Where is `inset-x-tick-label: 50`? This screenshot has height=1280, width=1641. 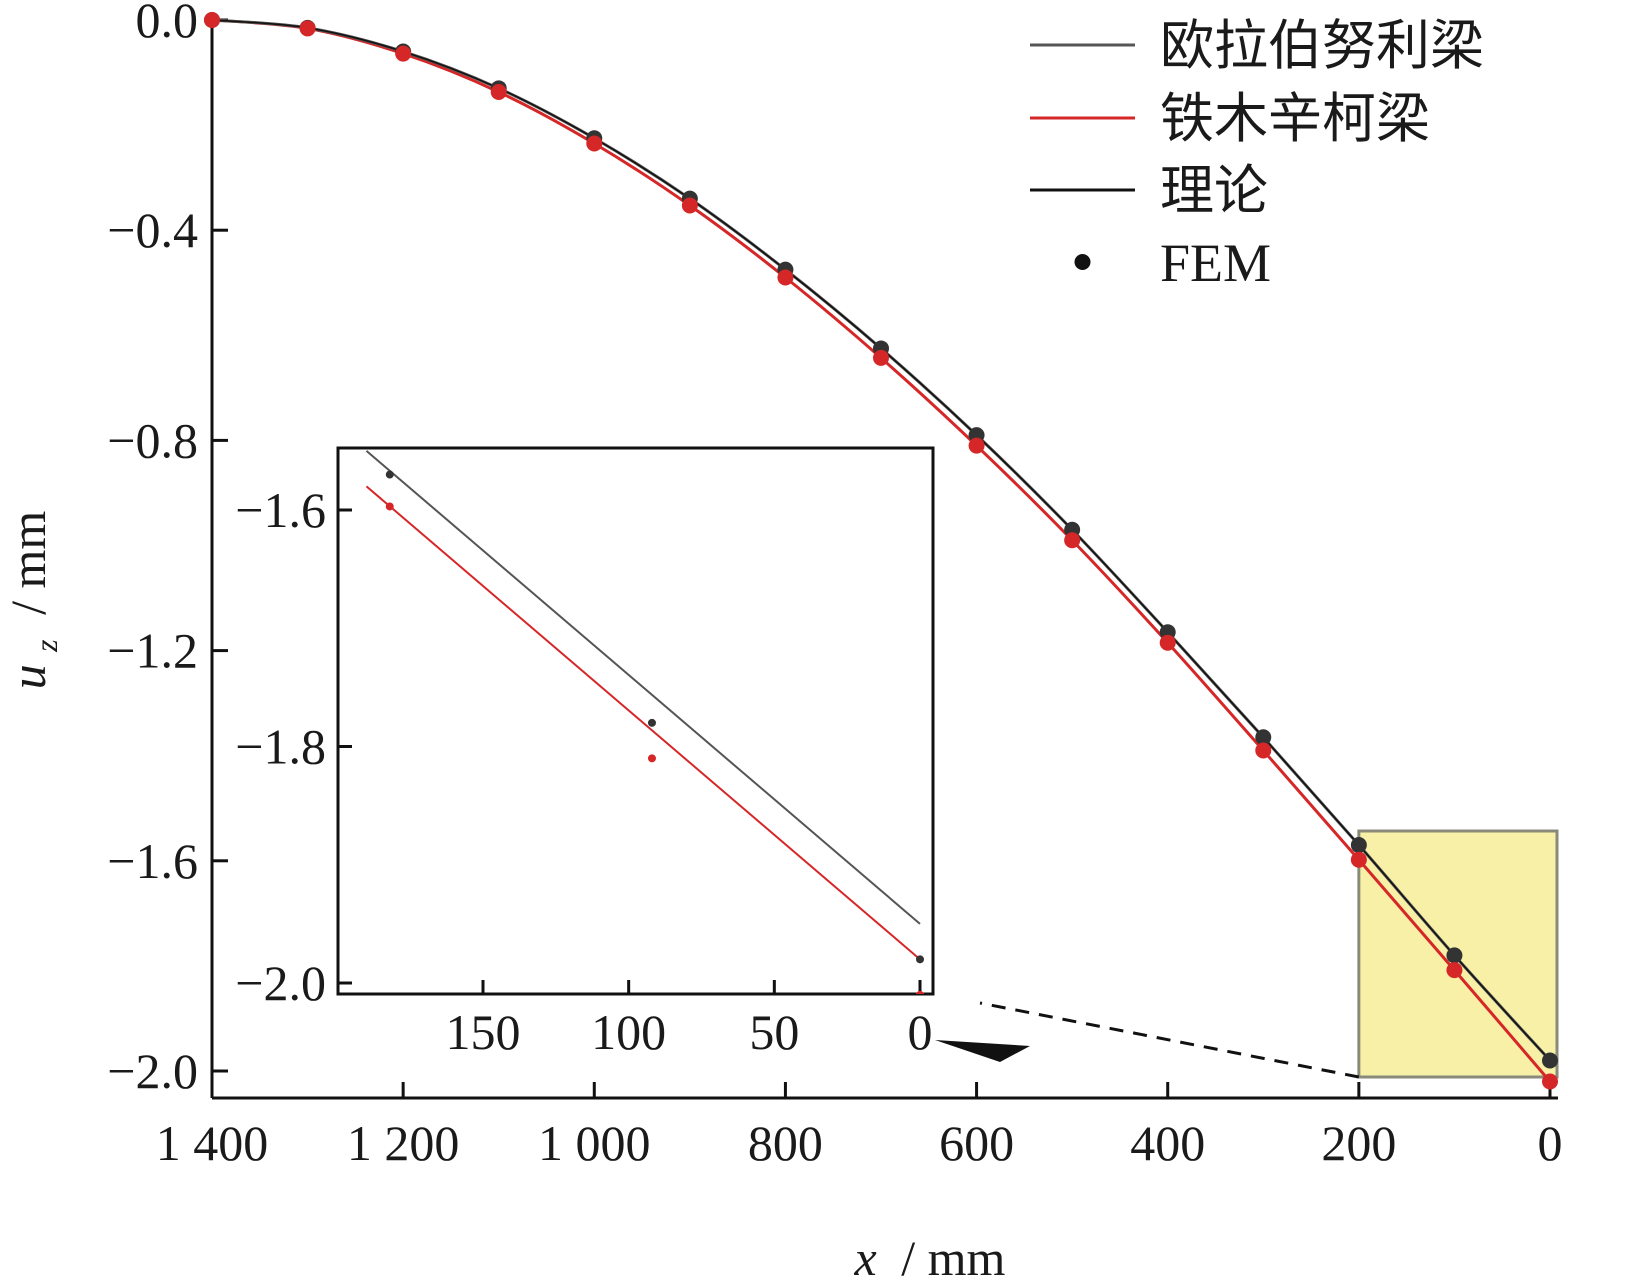
inset-x-tick-label: 50 is located at coordinates (774, 1032).